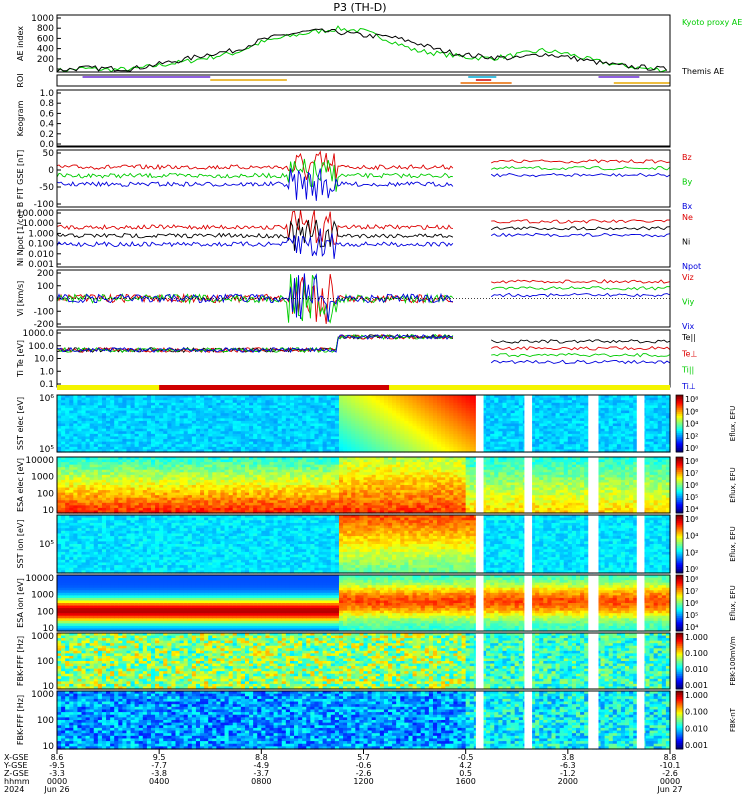  Describe the element at coordinates (20, 299) in the screenshot. I see `ylabel-velocity: Vi [km/s]` at that location.